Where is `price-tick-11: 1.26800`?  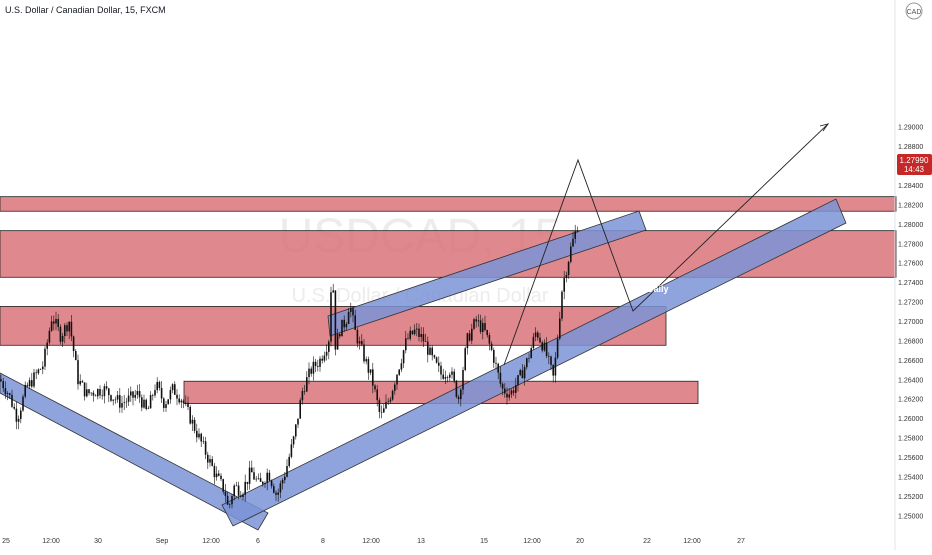
price-tick-11: 1.26800 is located at coordinates (910, 341).